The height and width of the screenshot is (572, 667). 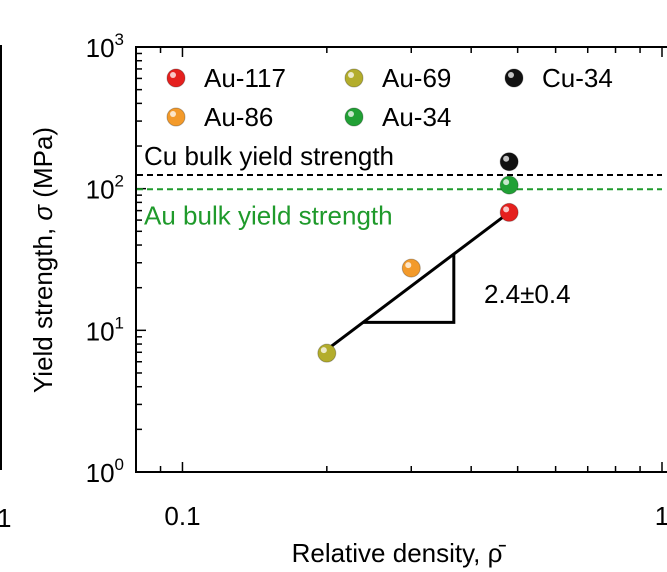 I want to click on x-tick-label: 0.1, so click(x=182, y=516).